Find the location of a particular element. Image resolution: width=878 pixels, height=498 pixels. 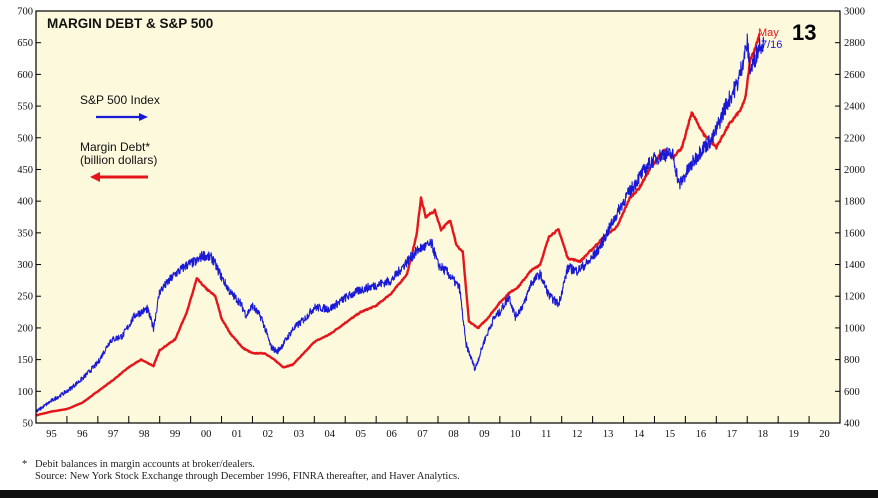

x-tick-label: 03 is located at coordinates (299, 434).